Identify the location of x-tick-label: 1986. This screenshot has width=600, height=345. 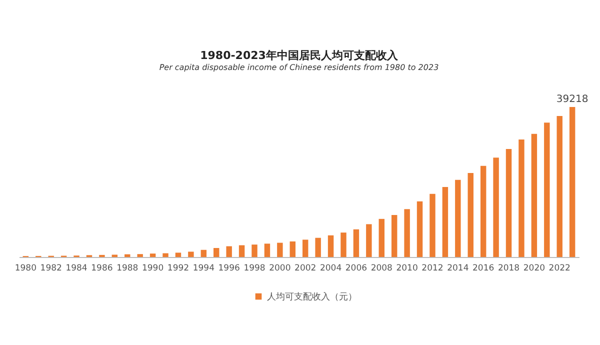
(102, 269).